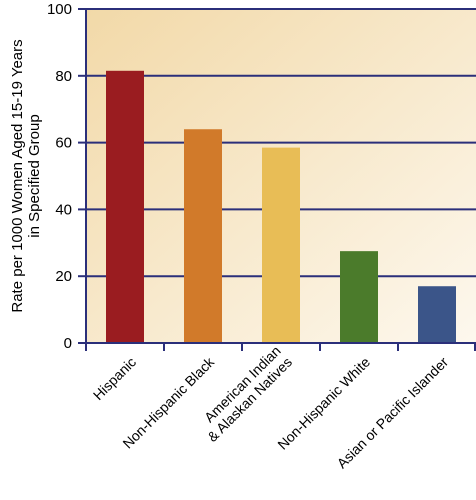 The width and height of the screenshot is (476, 500). Describe the element at coordinates (63, 76) in the screenshot. I see `y-tick-label: 80` at that location.